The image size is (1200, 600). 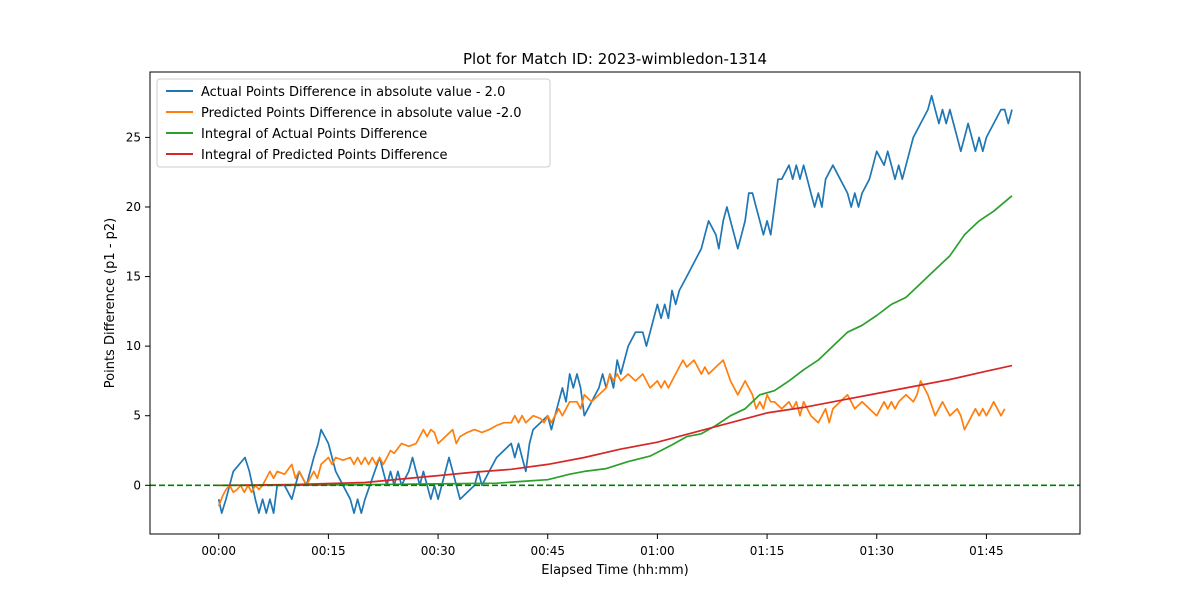 What do you see at coordinates (314, 134) in the screenshot?
I see `legend-label: Integral of Actual Points Difference` at bounding box center [314, 134].